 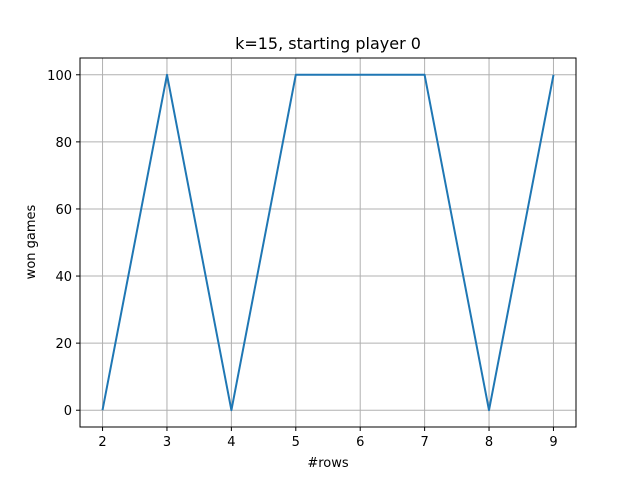 I want to click on x-tick-label: 3, so click(x=167, y=442).